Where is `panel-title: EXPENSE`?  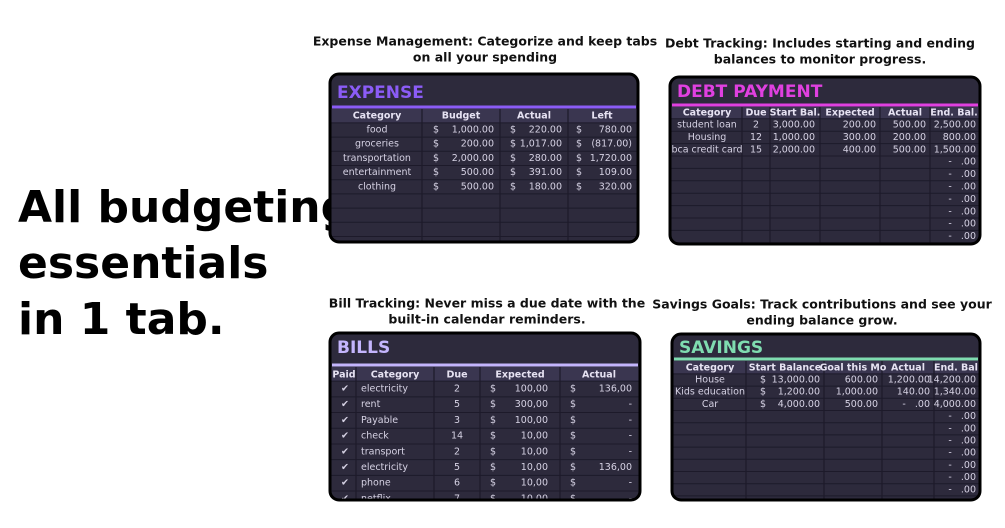 panel-title: EXPENSE is located at coordinates (380, 93).